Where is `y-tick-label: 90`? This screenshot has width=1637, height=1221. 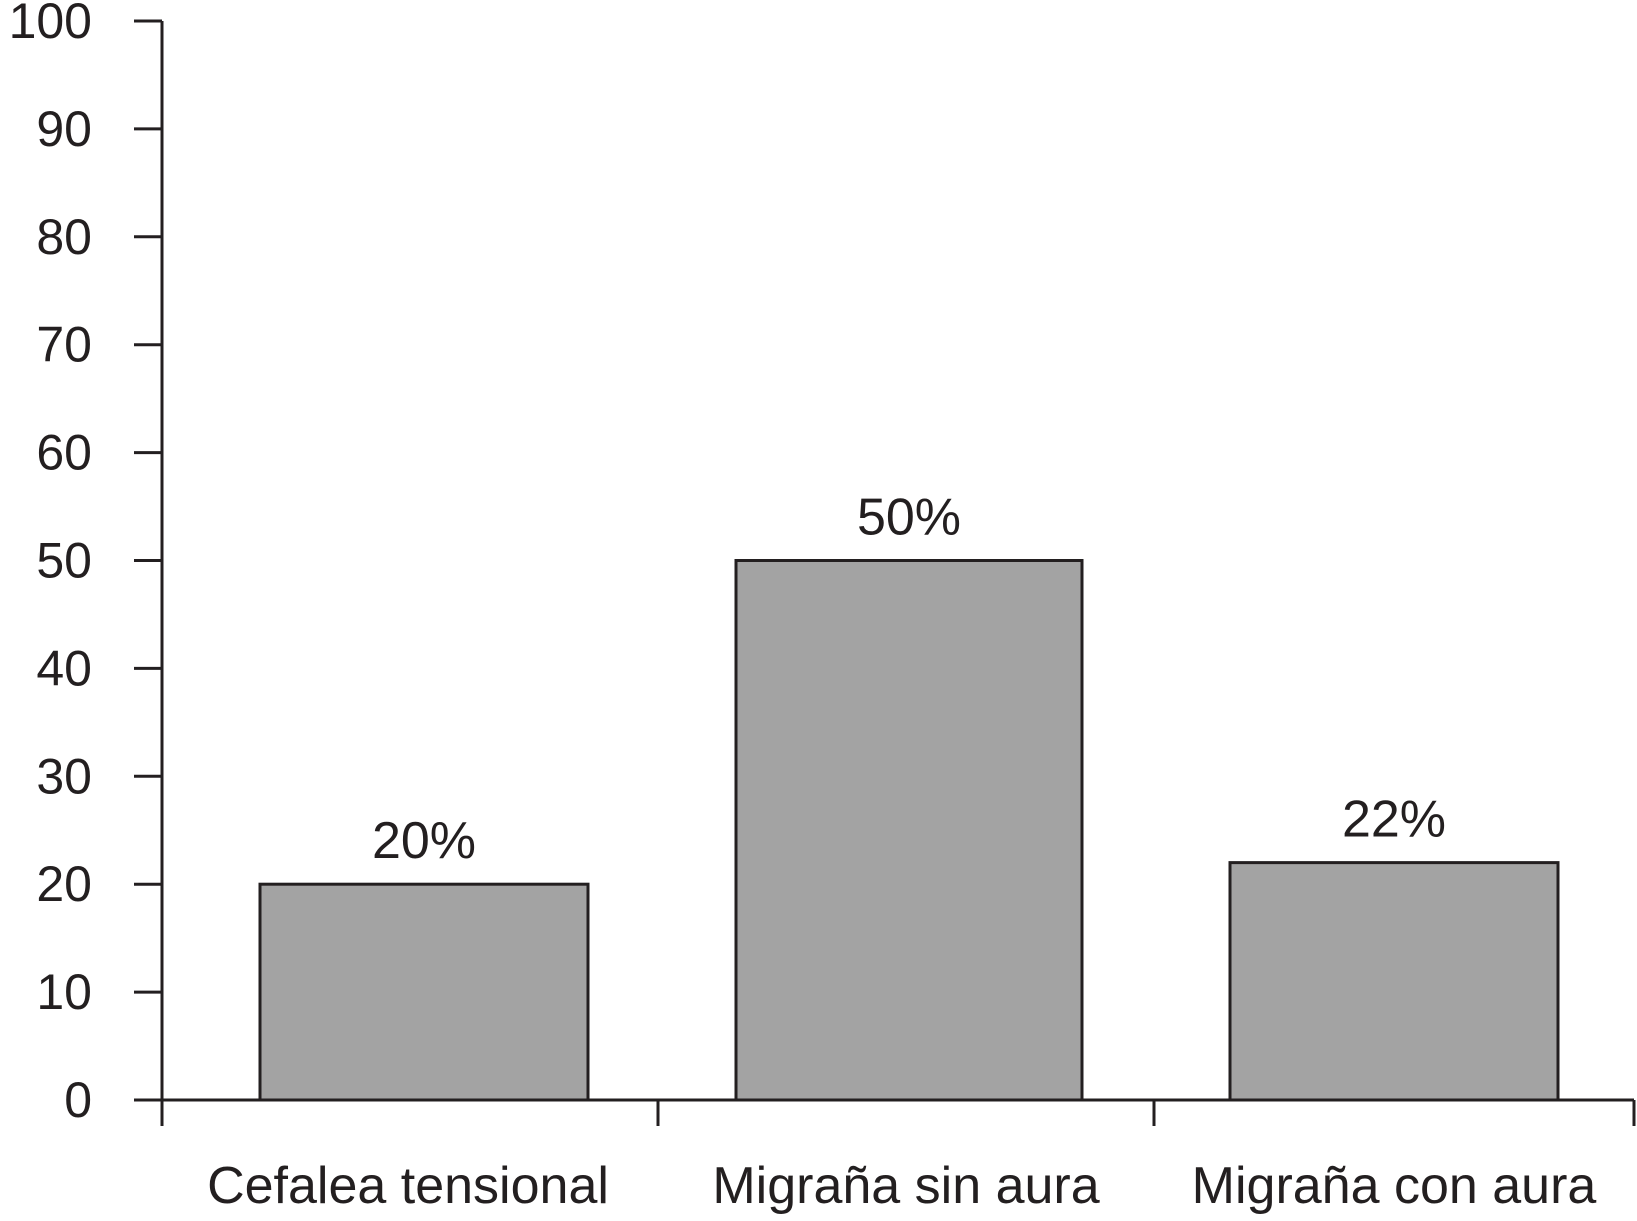 y-tick-label: 90 is located at coordinates (64, 129).